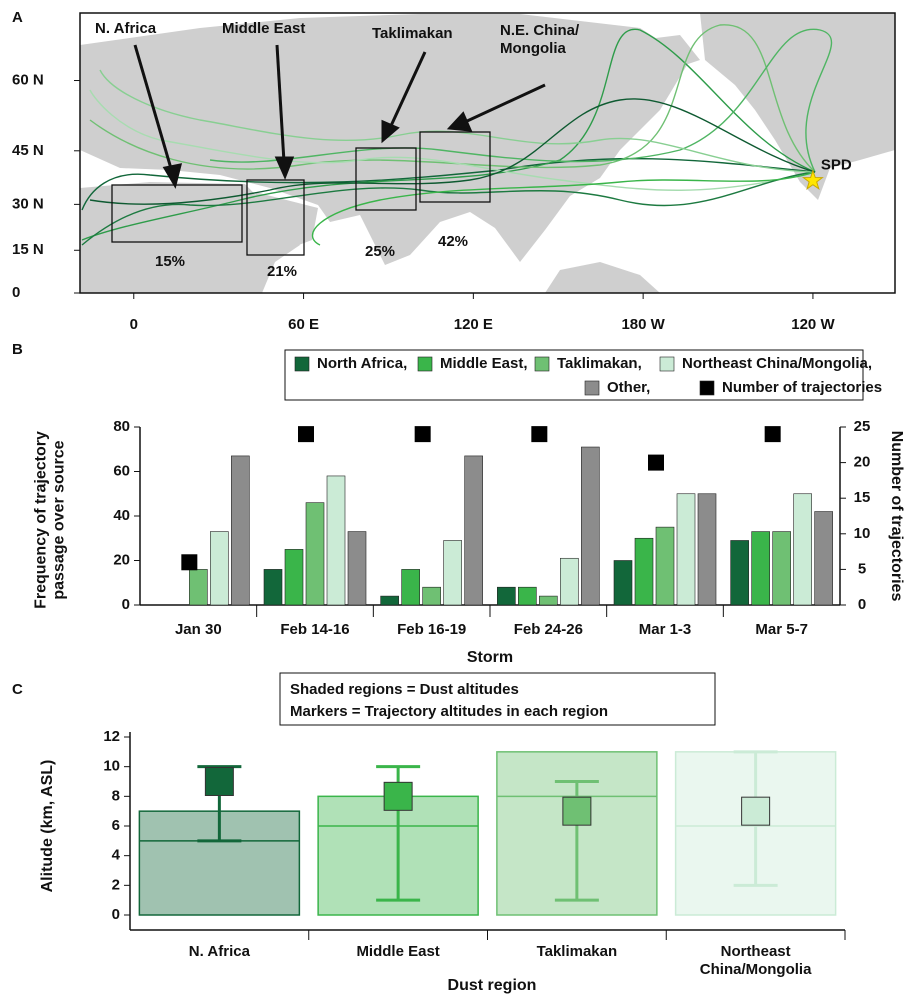  I want to click on x-tick-label: Mar 5-7, so click(781, 629).